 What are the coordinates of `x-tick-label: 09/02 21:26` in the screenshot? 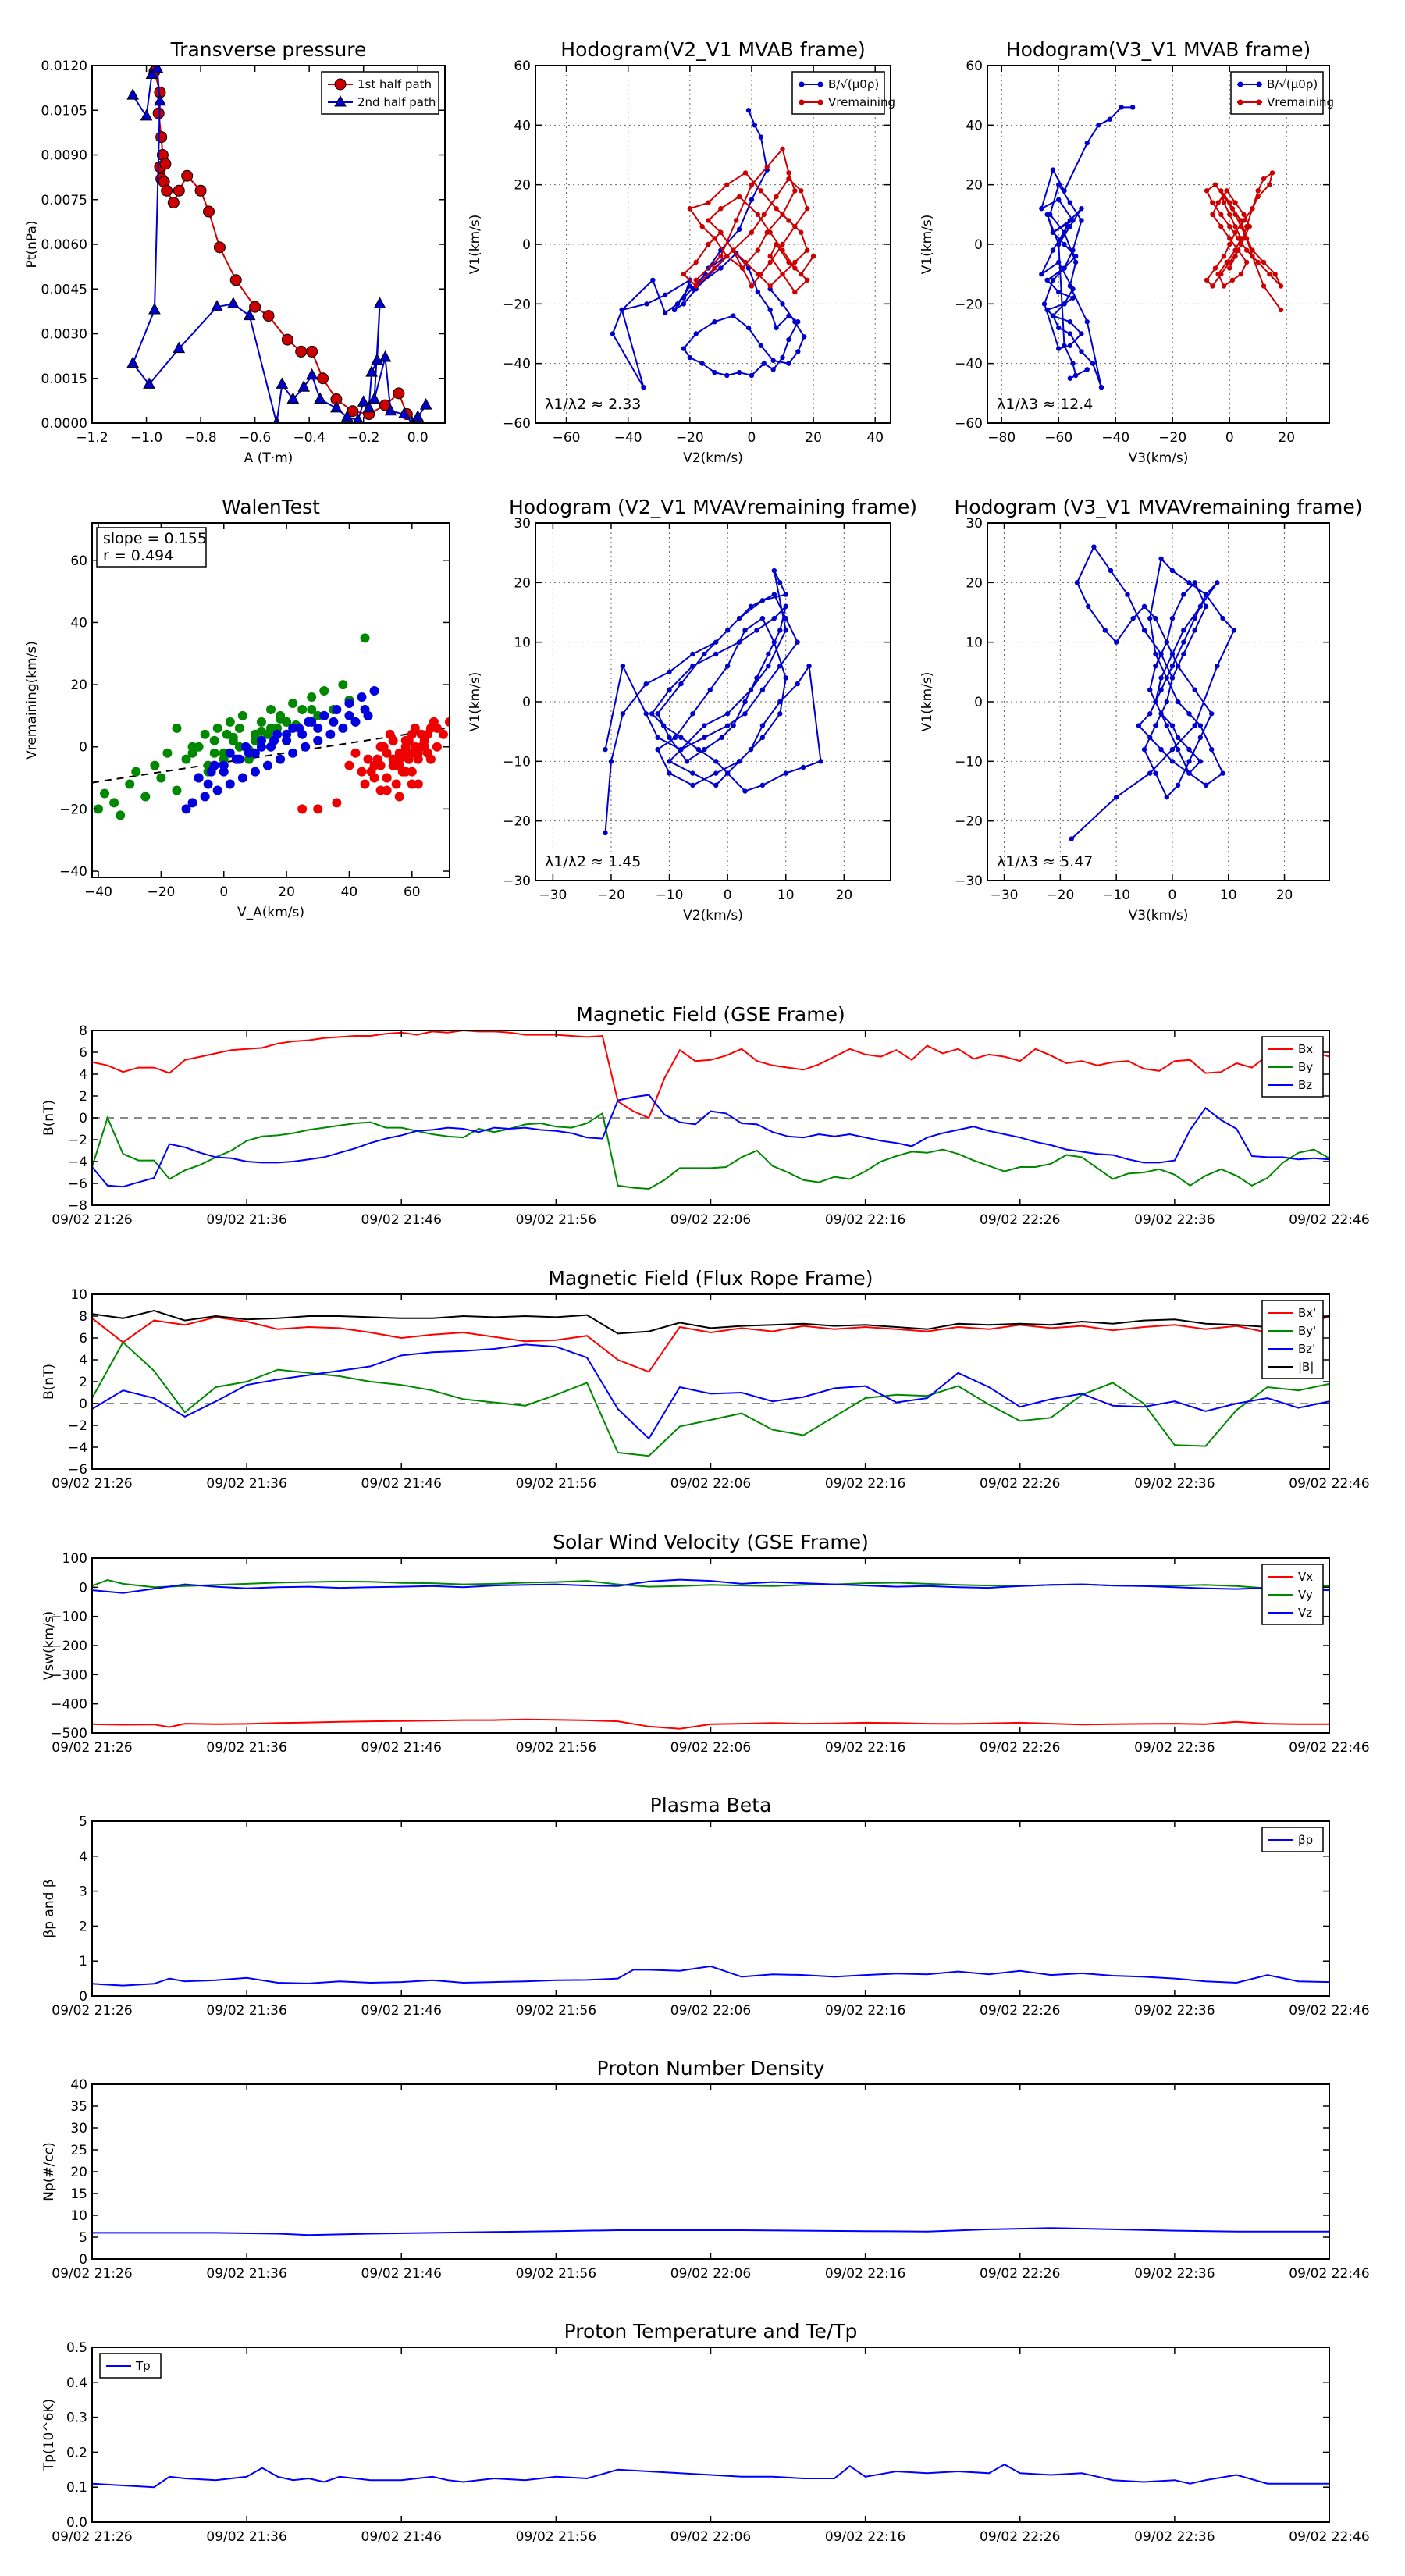 It's located at (92, 1220).